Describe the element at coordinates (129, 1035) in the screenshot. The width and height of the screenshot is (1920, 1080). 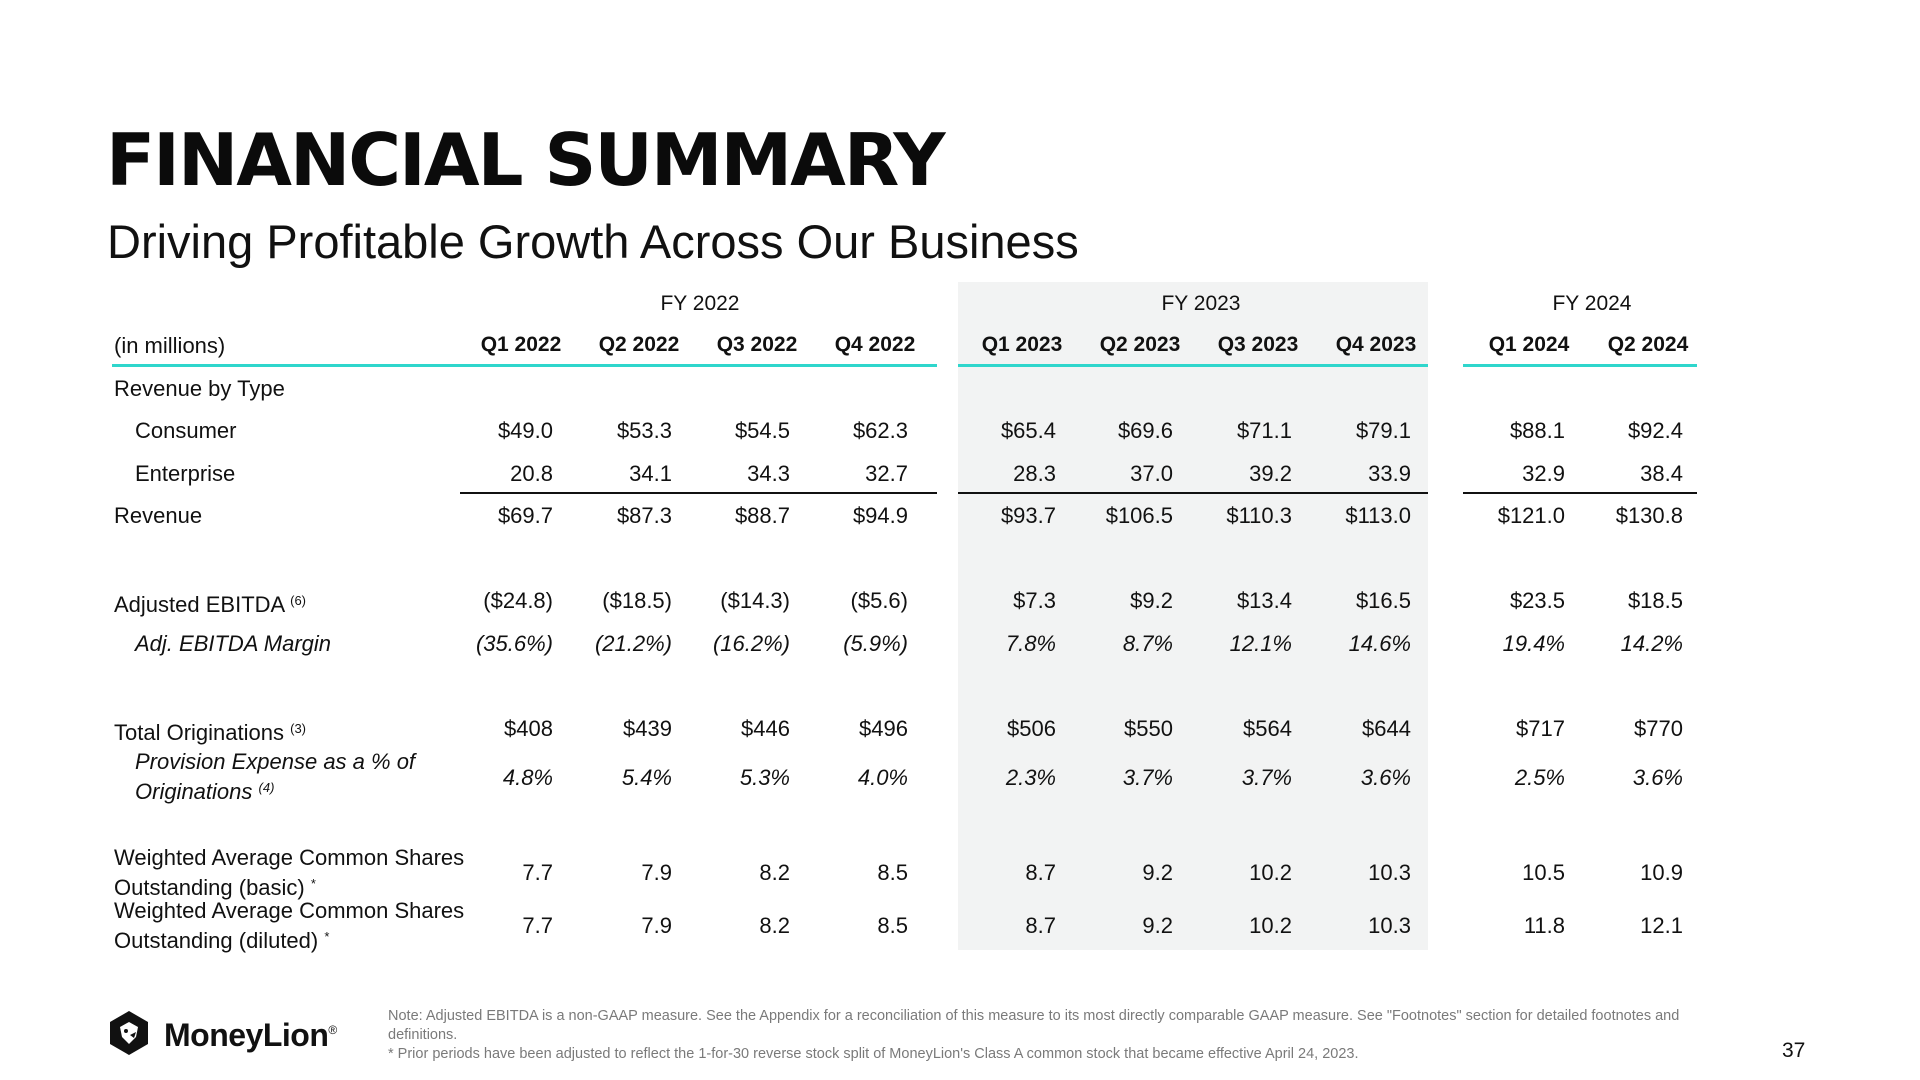
I see `moneylion-lion-icon` at that location.